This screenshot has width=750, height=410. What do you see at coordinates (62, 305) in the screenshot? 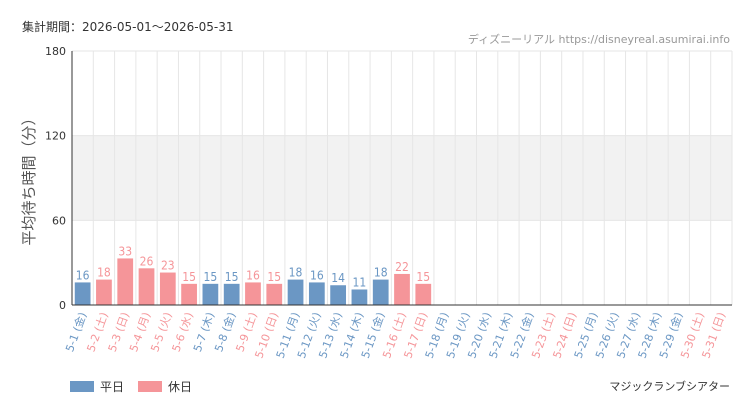
I see `y-tick-label: 0` at bounding box center [62, 305].